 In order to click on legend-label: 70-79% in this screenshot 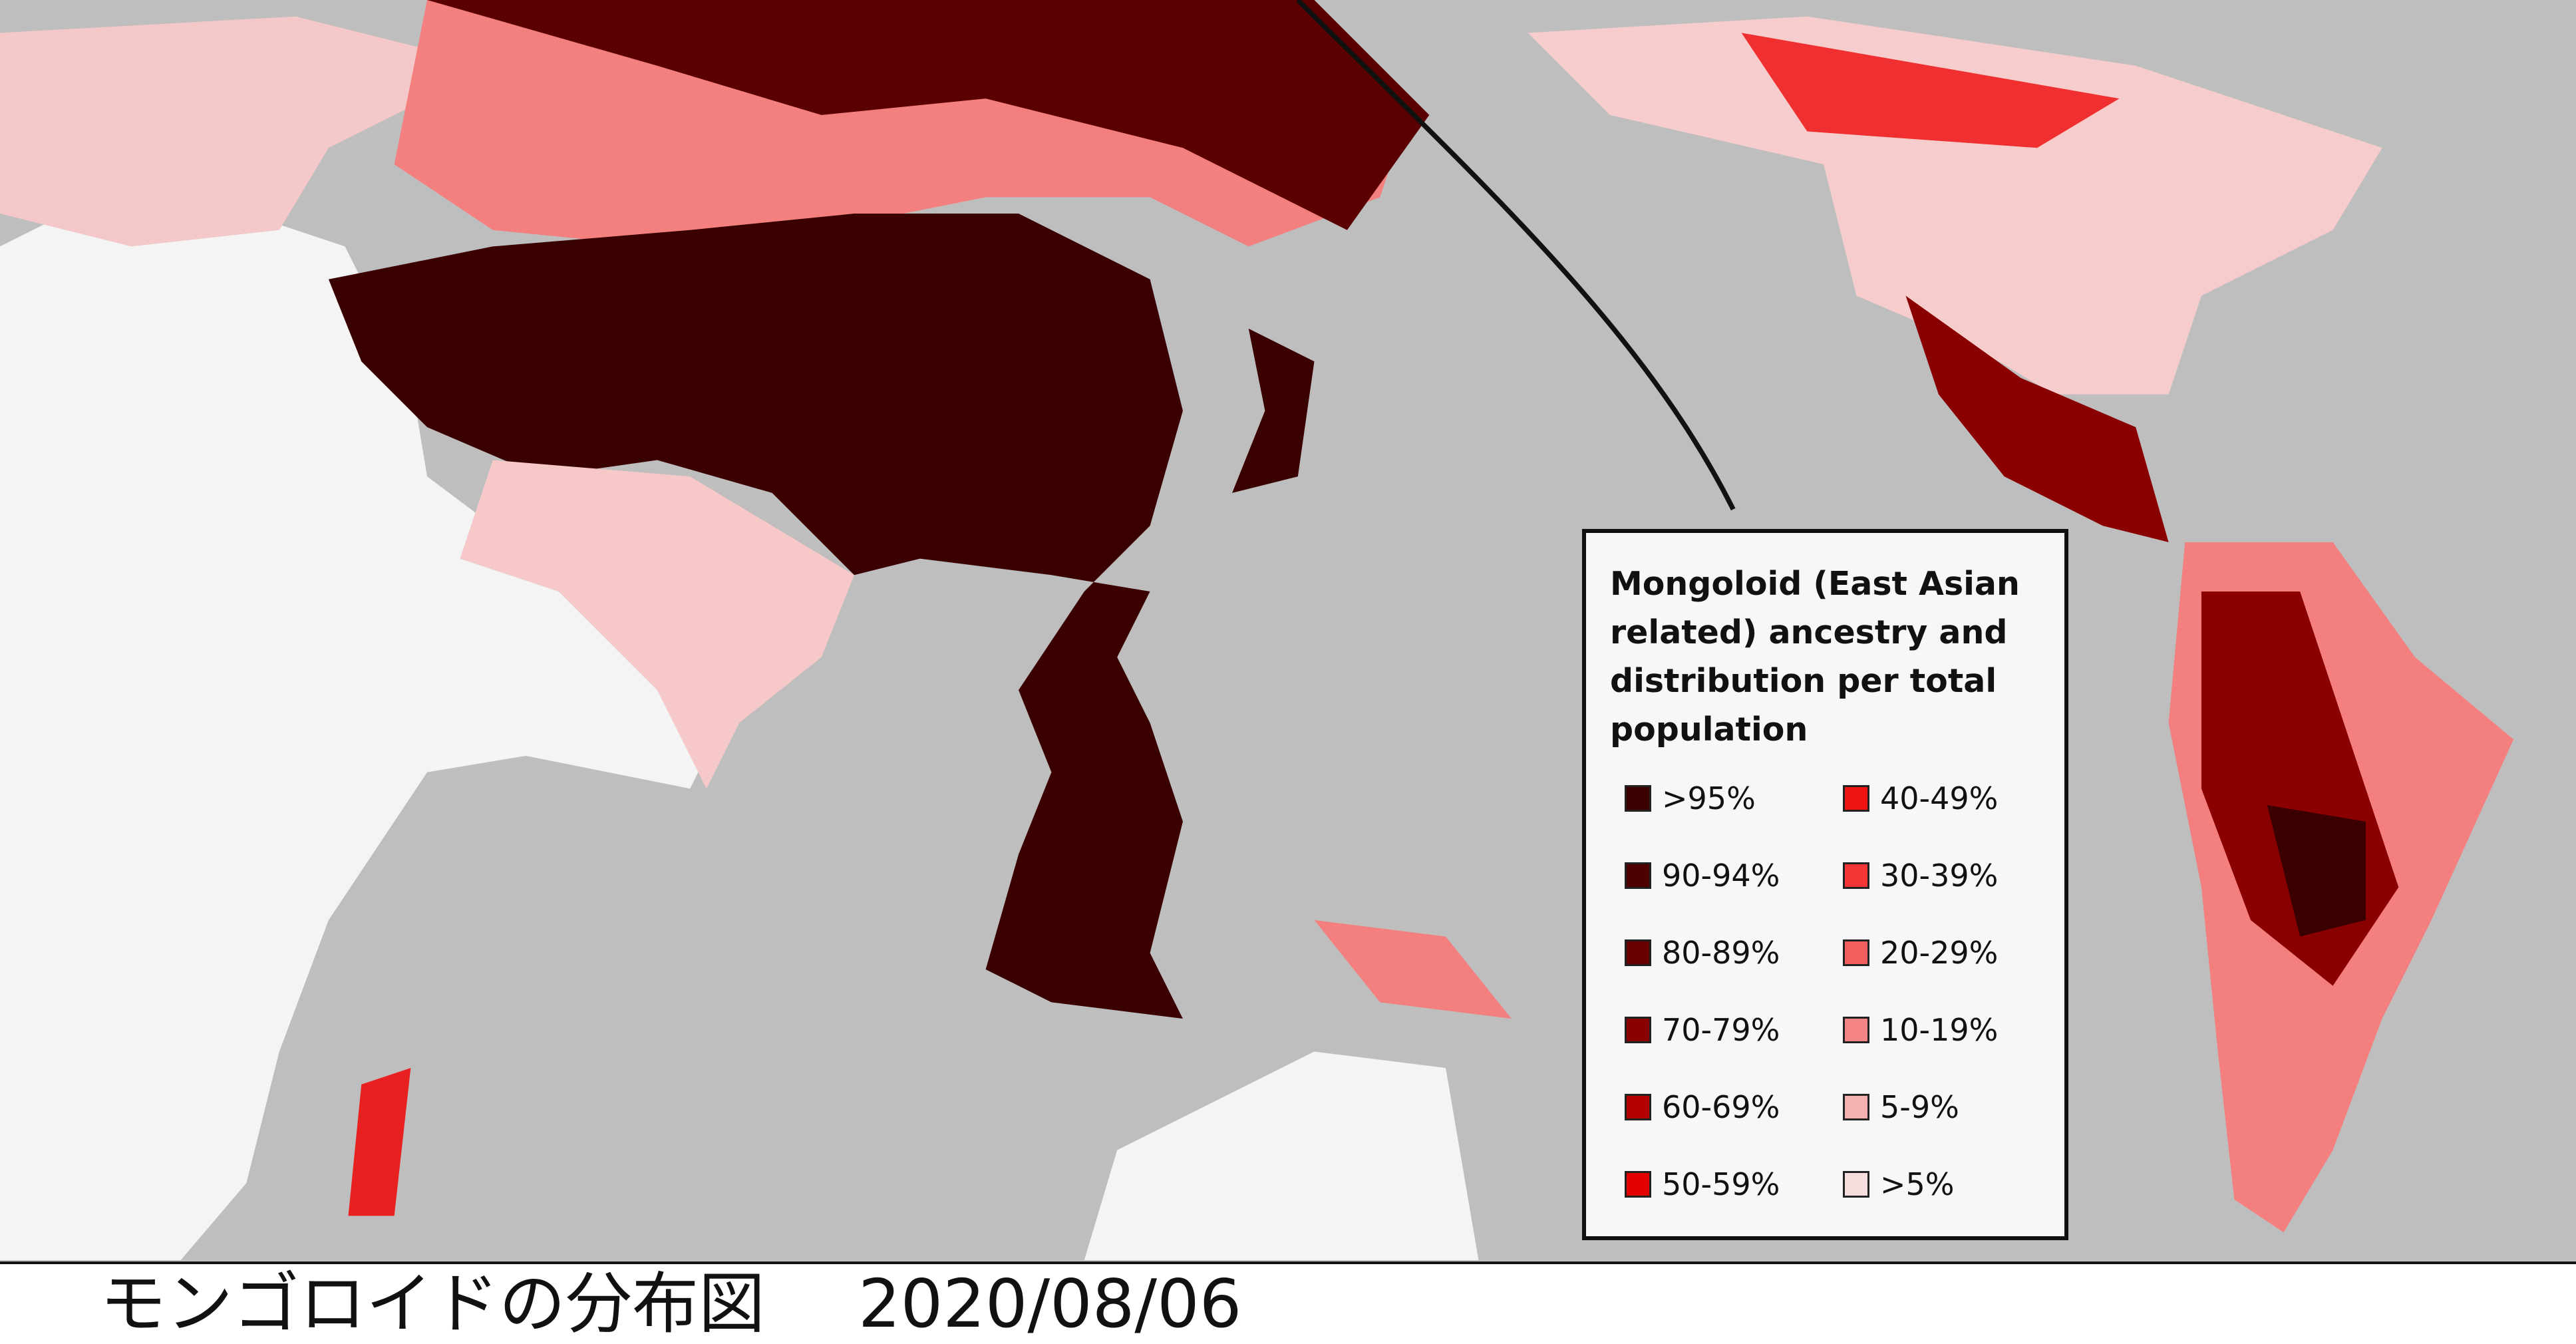, I will do `click(1721, 1030)`.